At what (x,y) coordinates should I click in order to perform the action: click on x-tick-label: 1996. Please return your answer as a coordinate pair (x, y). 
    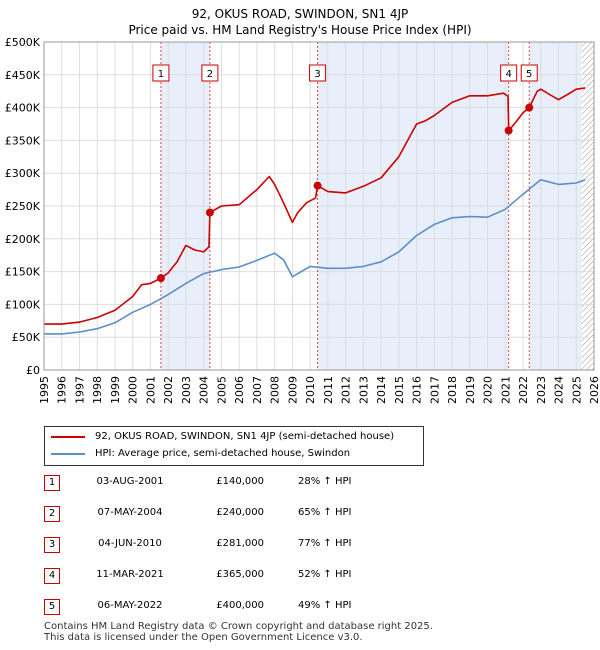
    Looking at the image, I should click on (62, 390).